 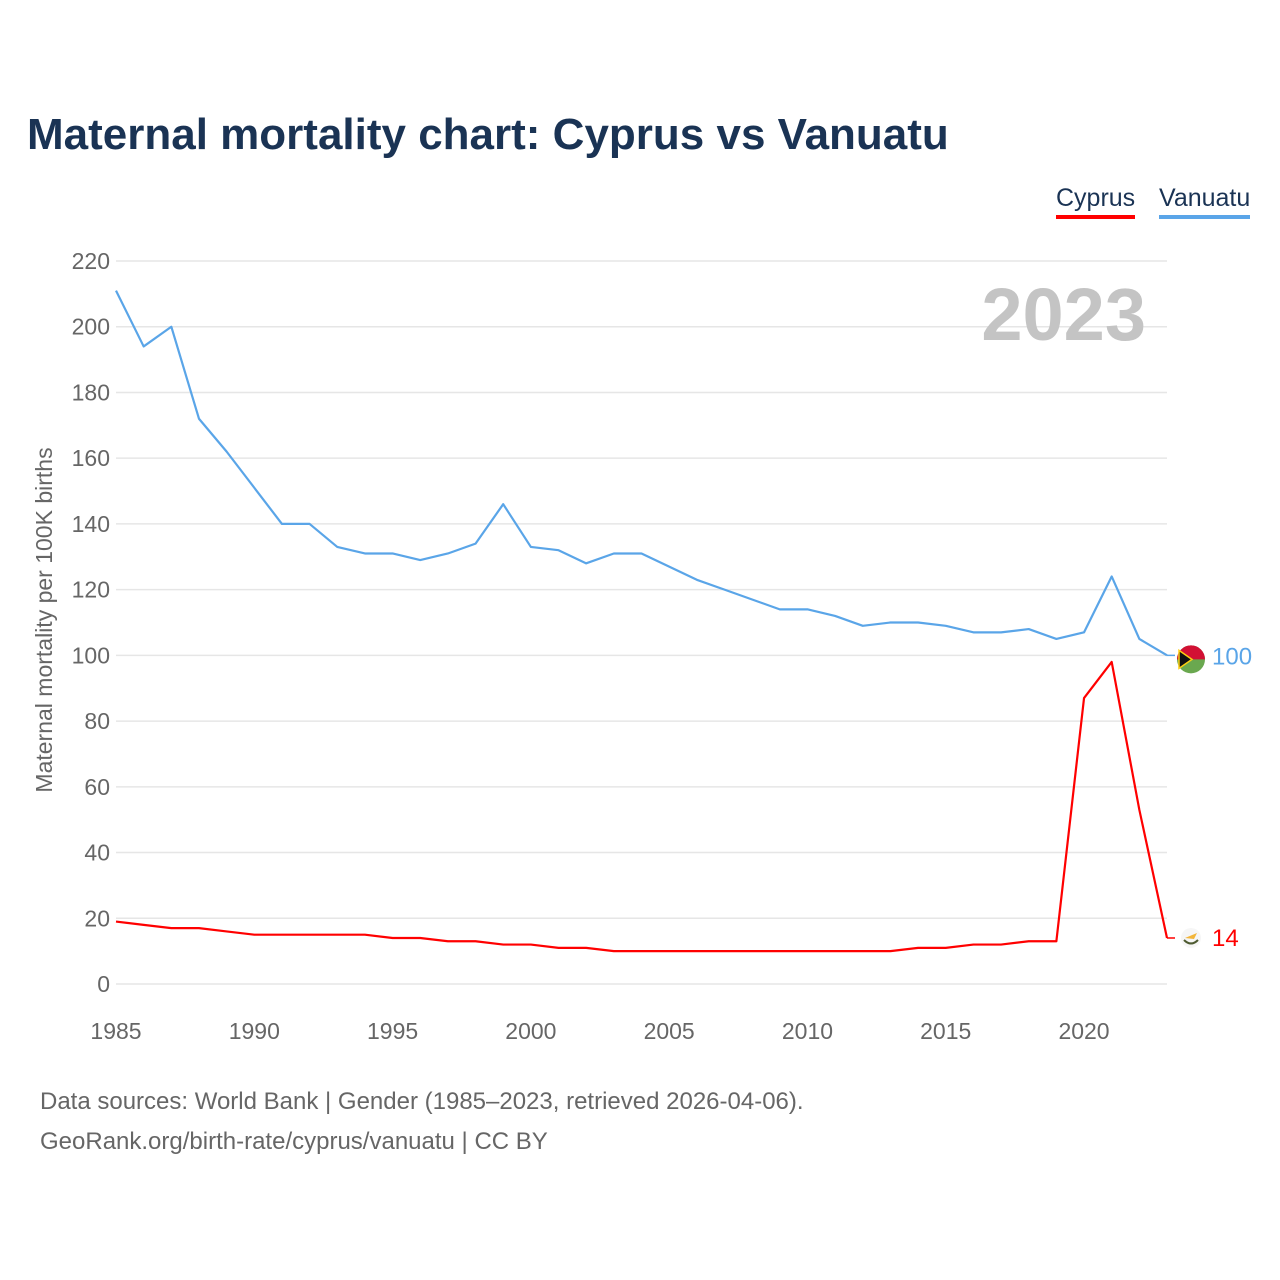 I want to click on x-tick-label: 2005, so click(x=669, y=1031).